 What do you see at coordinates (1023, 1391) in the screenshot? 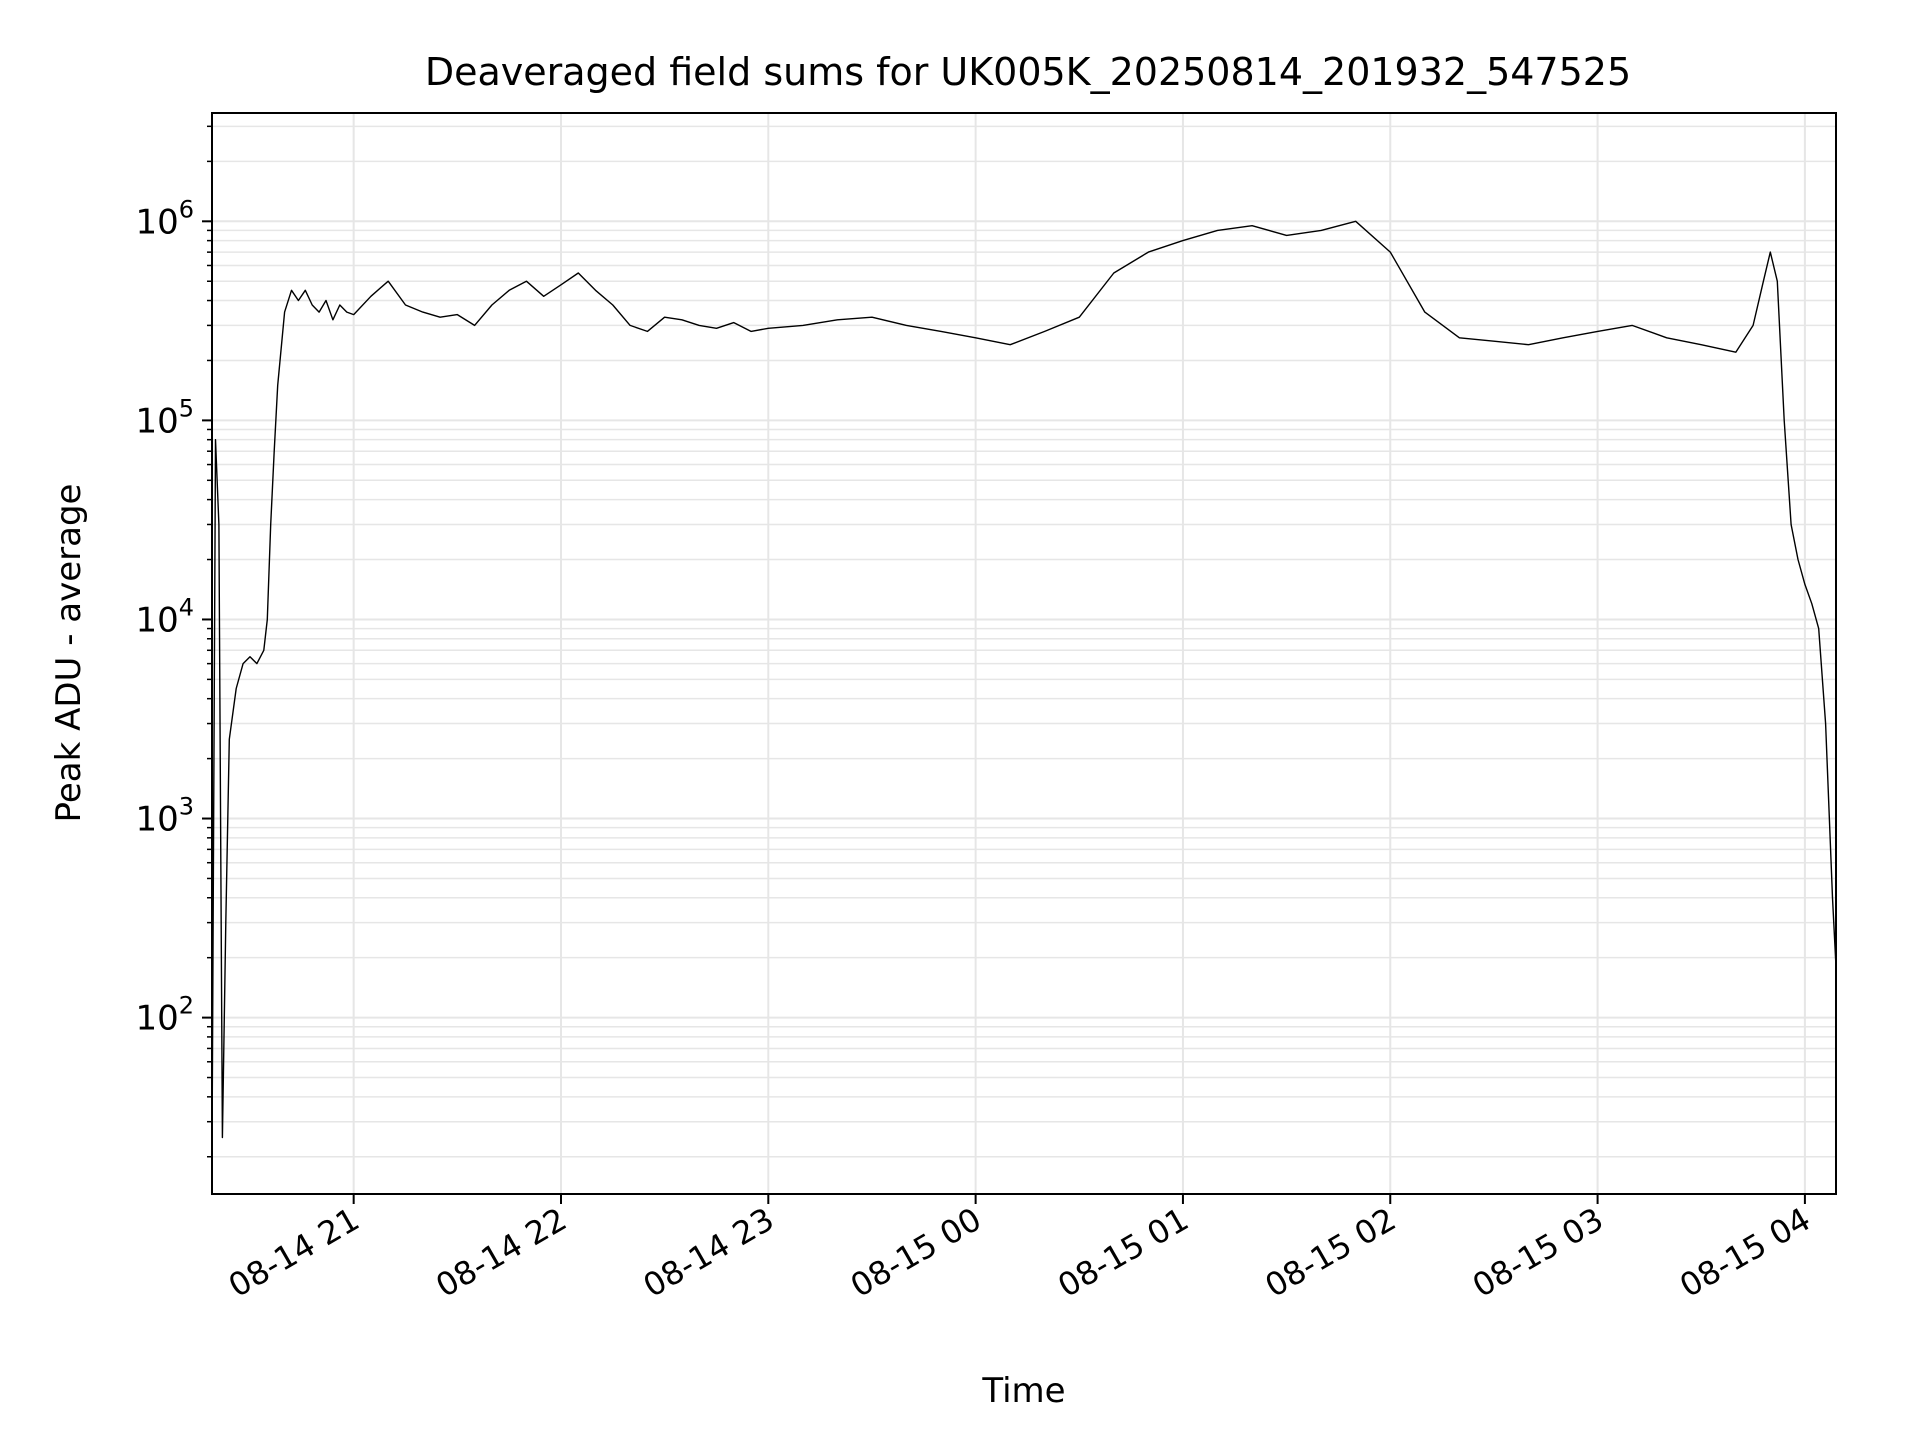
I see `x-axis-label: Time` at bounding box center [1023, 1391].